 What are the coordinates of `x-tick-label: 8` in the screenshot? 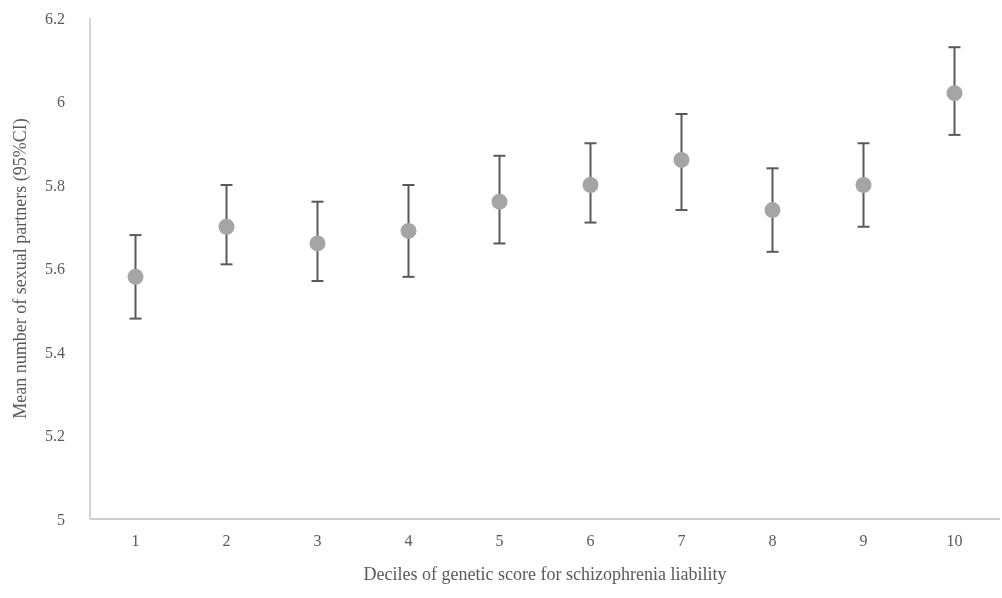 It's located at (772, 540).